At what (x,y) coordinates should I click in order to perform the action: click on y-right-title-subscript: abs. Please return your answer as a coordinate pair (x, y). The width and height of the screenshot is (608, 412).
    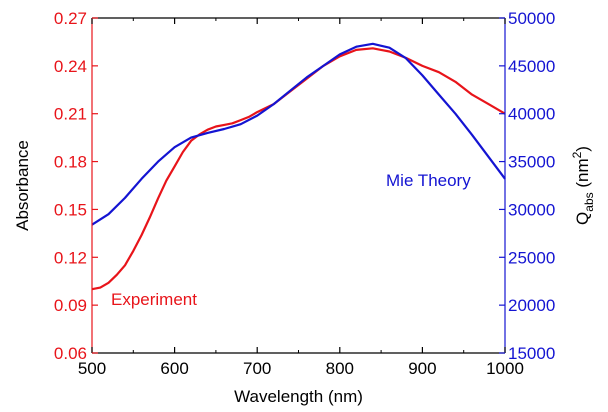
    Looking at the image, I should click on (589, 201).